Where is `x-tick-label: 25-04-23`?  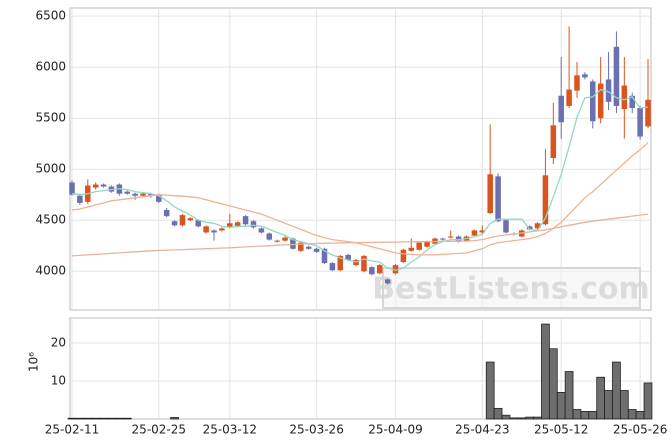
x-tick-label: 25-04-23 is located at coordinates (482, 430).